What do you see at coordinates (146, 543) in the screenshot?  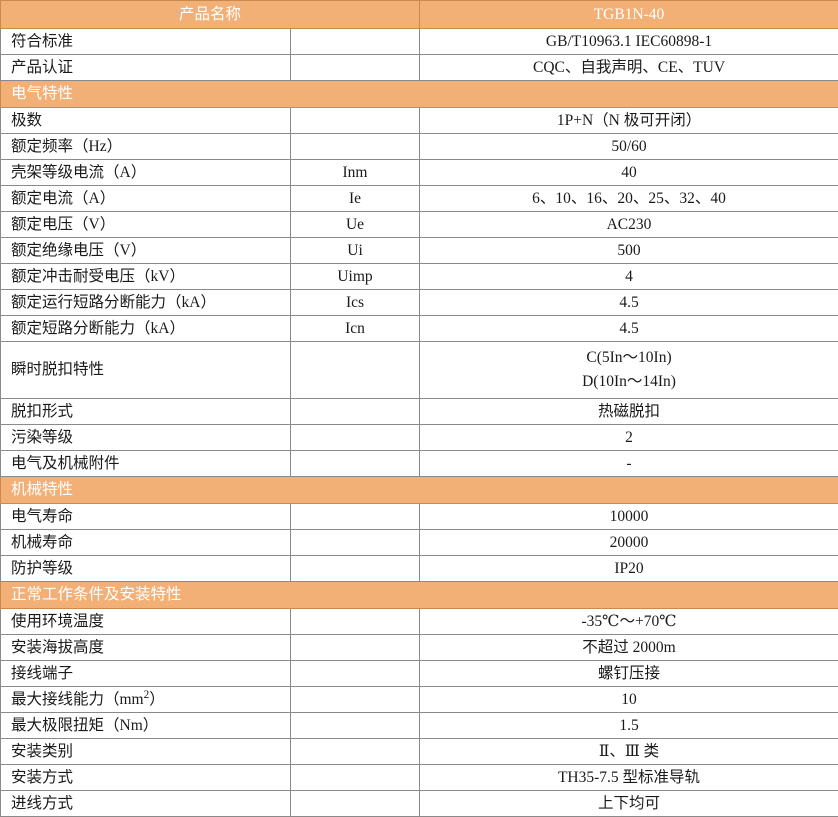 I see `spec-parameter-name: 机械寿命` at bounding box center [146, 543].